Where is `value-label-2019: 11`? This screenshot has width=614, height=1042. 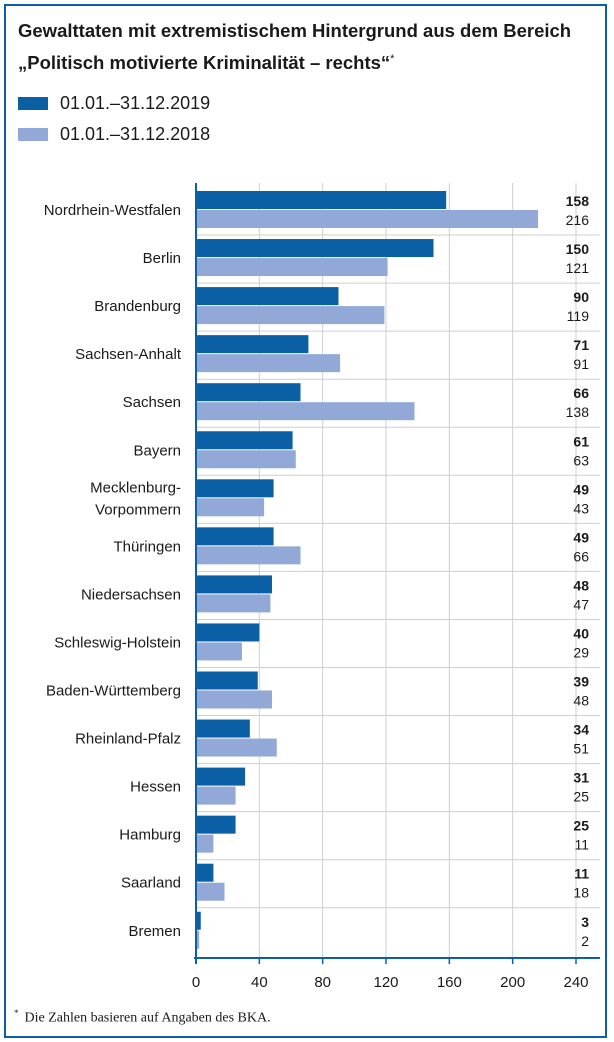
value-label-2019: 11 is located at coordinates (581, 874).